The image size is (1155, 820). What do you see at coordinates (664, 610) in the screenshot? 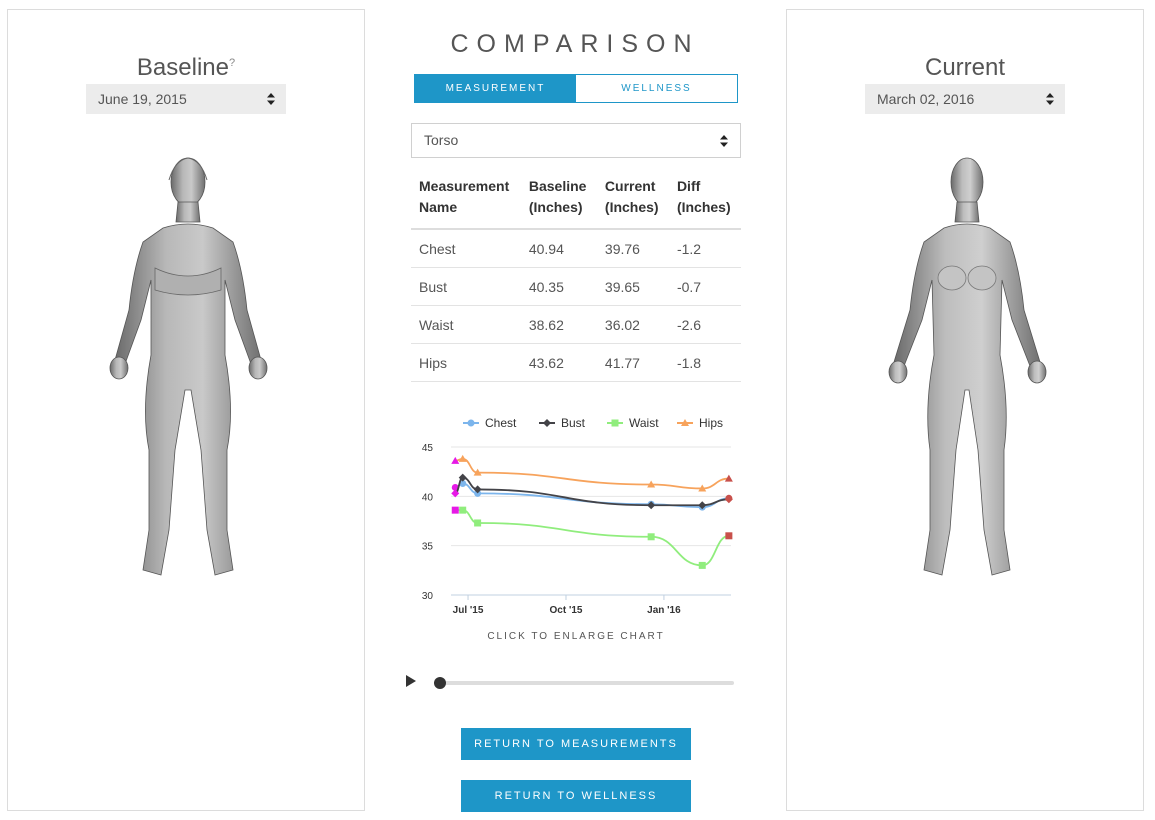
I see `x-tick-label: Jan '16` at bounding box center [664, 610].